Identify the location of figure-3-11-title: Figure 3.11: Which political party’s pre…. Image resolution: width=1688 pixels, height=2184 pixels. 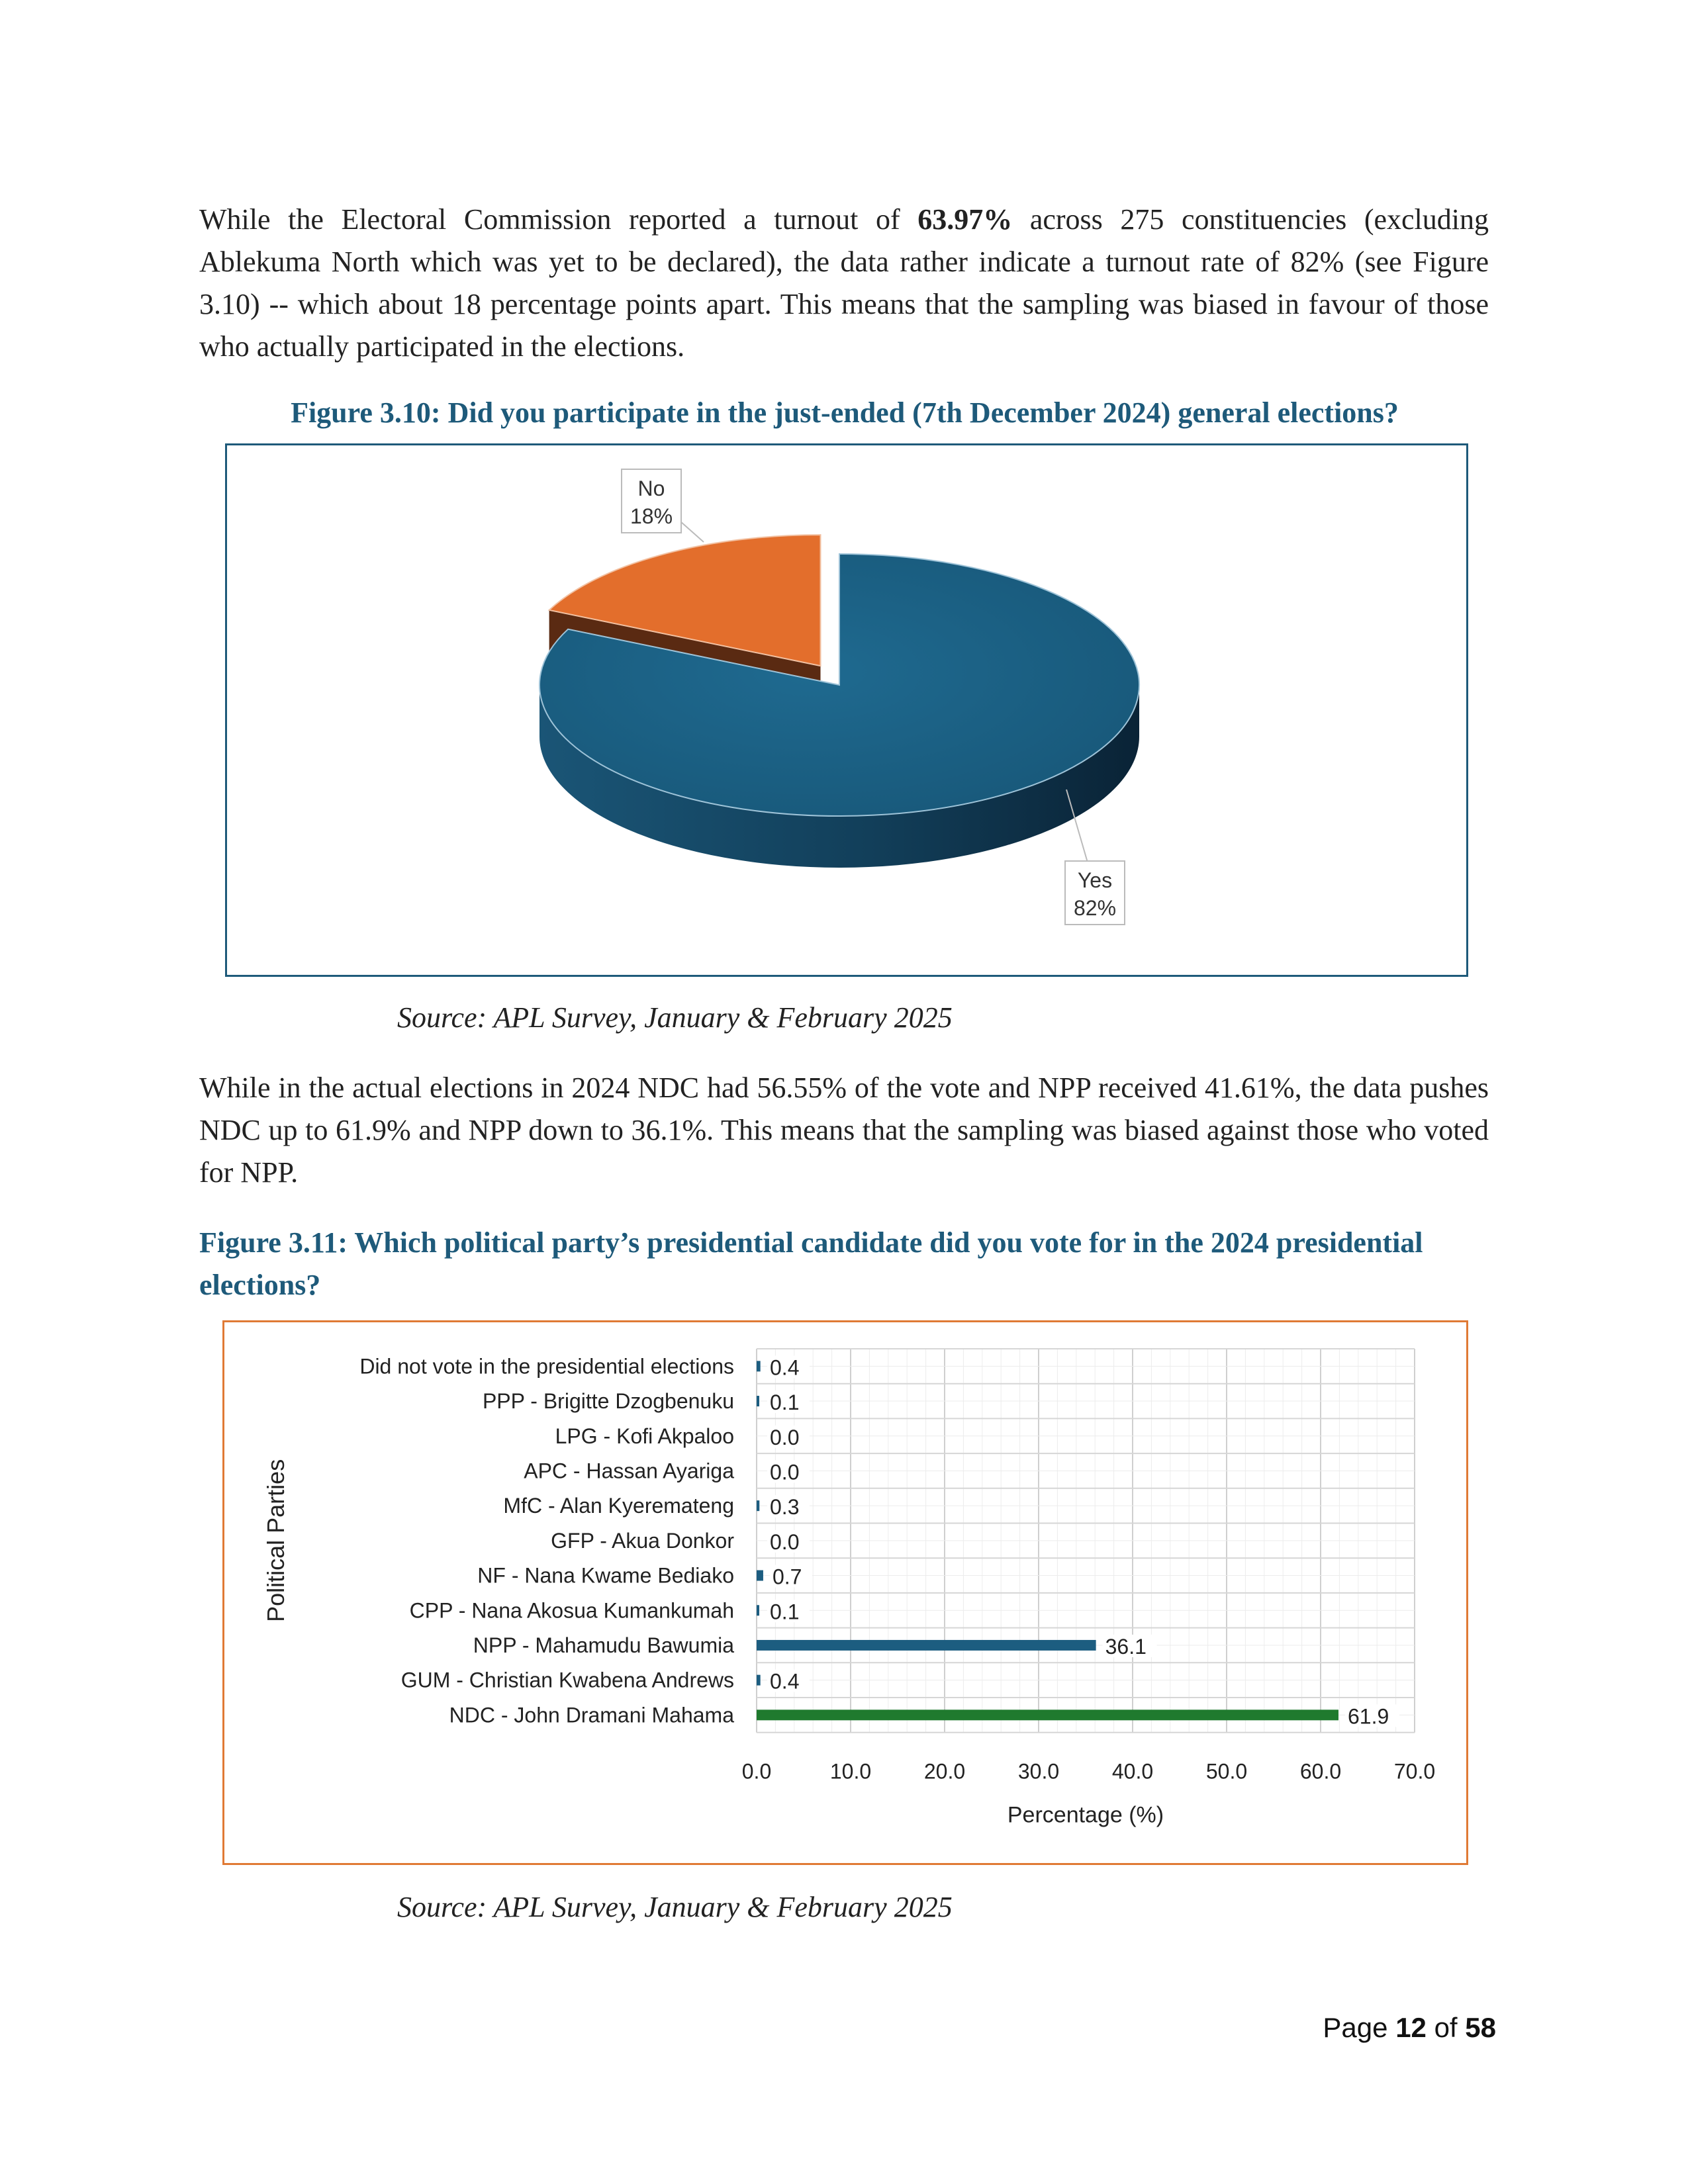
(811, 1263).